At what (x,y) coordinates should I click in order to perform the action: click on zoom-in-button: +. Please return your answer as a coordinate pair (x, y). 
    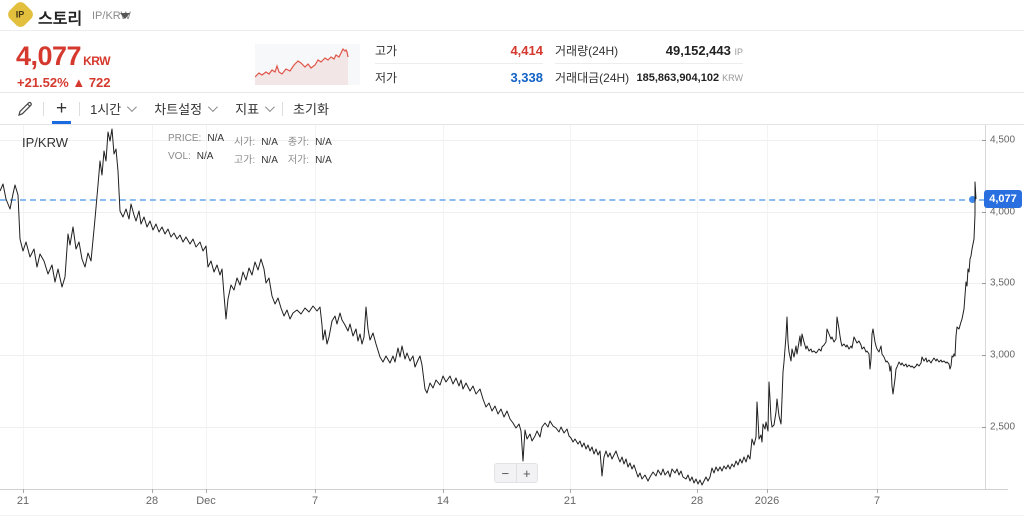
    Looking at the image, I should click on (526, 473).